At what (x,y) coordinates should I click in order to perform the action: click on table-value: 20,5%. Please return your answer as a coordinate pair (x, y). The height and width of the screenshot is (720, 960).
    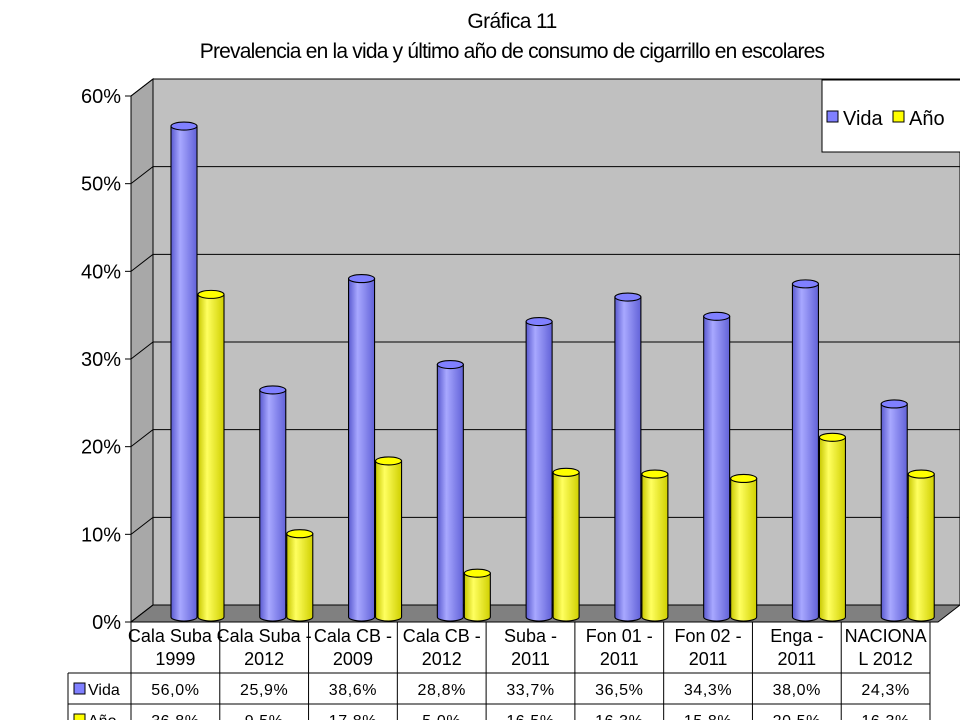
    Looking at the image, I should click on (797, 716).